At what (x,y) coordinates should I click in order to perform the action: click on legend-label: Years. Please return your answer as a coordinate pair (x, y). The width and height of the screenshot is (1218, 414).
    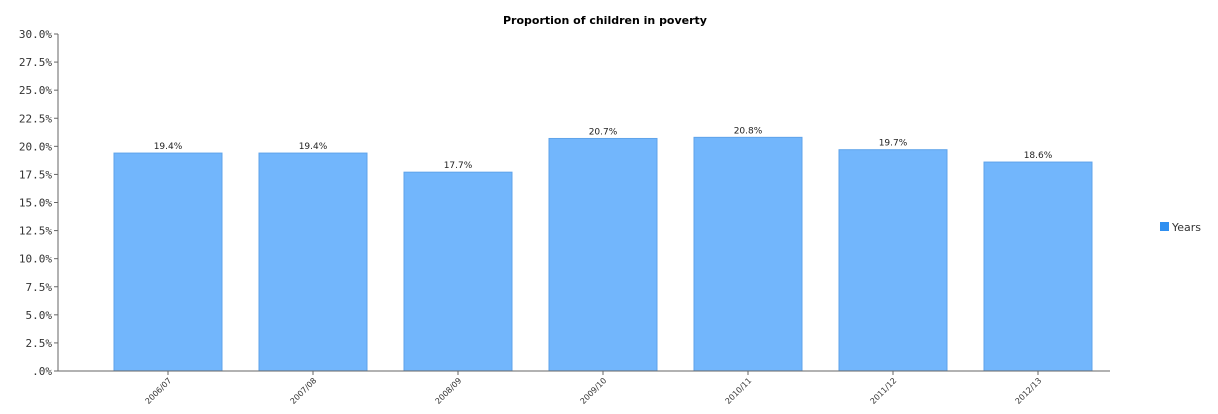
    Looking at the image, I should click on (1186, 227).